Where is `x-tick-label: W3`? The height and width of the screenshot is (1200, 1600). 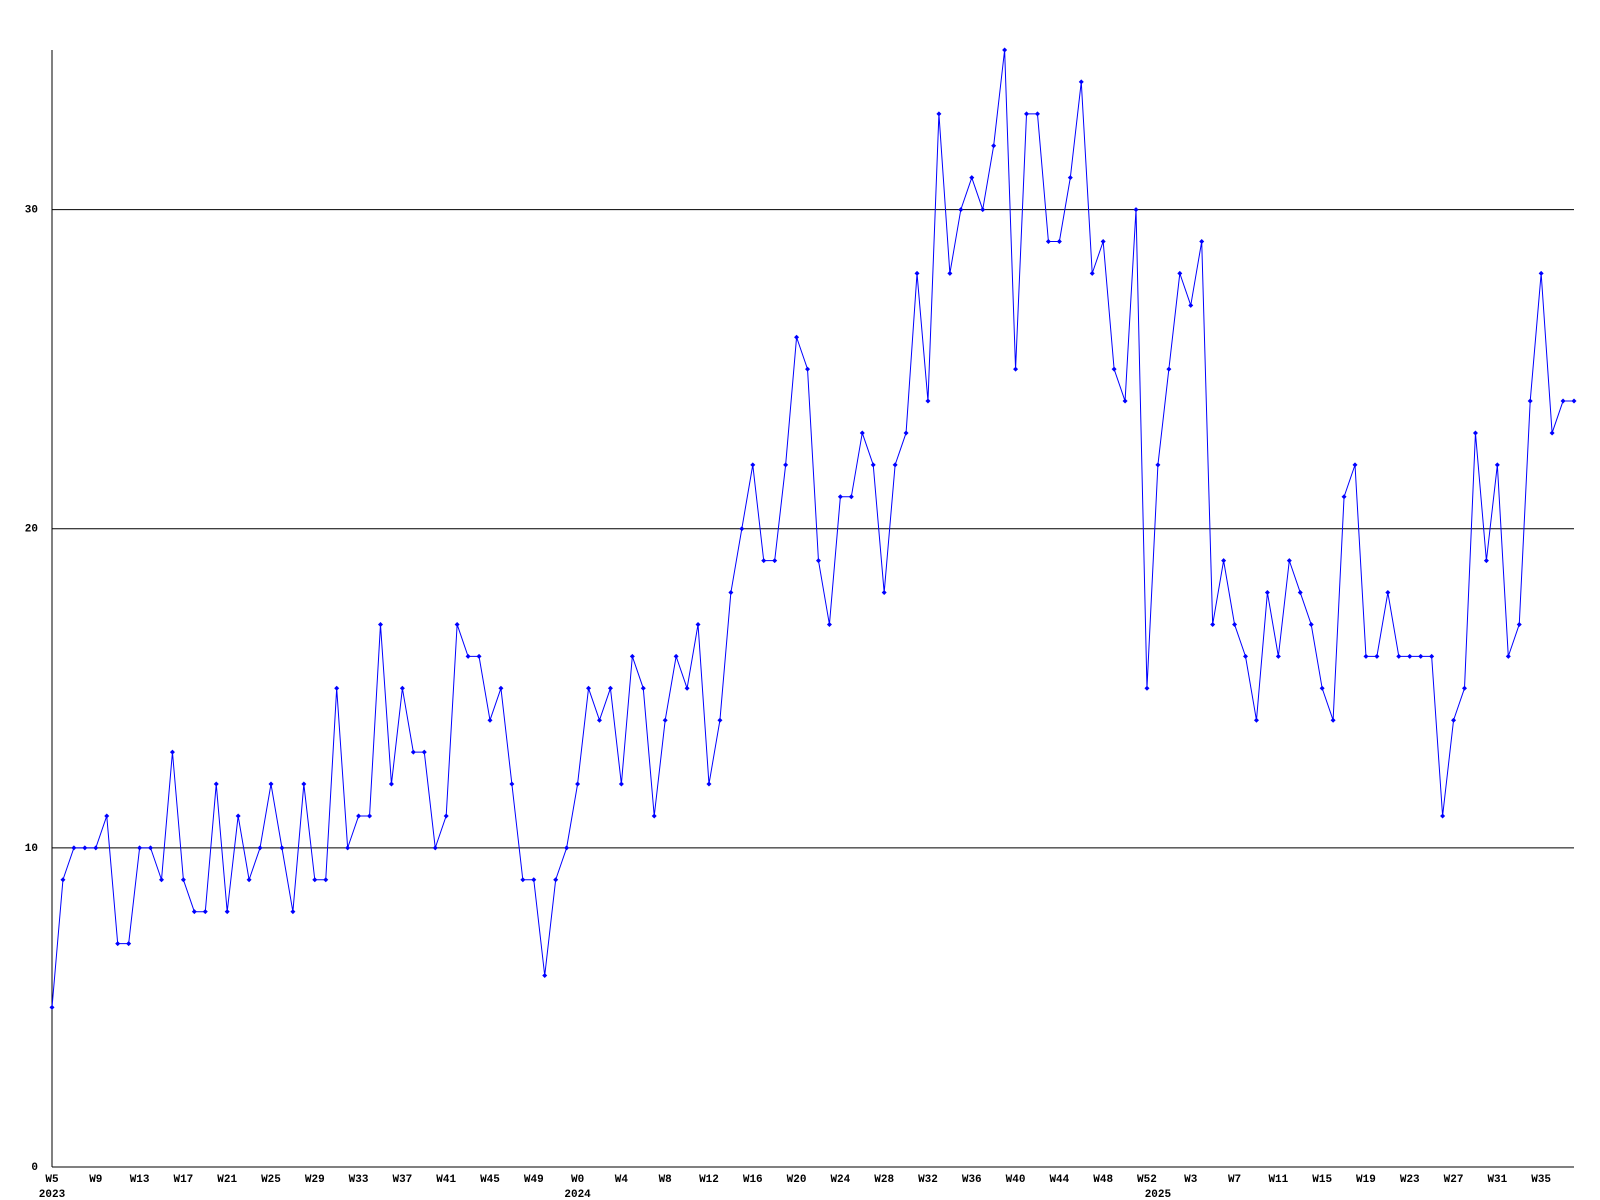 x-tick-label: W3 is located at coordinates (1191, 1180).